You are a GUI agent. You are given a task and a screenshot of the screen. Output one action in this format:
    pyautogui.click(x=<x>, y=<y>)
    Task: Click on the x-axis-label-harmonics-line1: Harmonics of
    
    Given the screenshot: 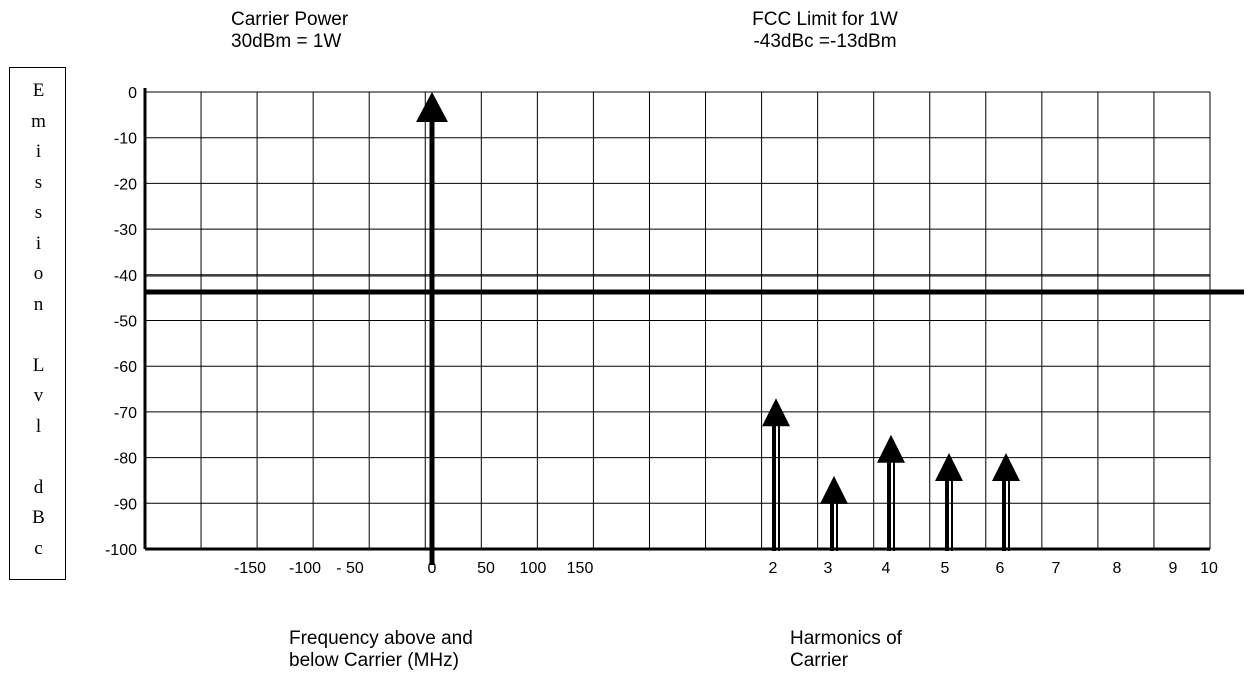 What is the action you would take?
    pyautogui.click(x=846, y=638)
    